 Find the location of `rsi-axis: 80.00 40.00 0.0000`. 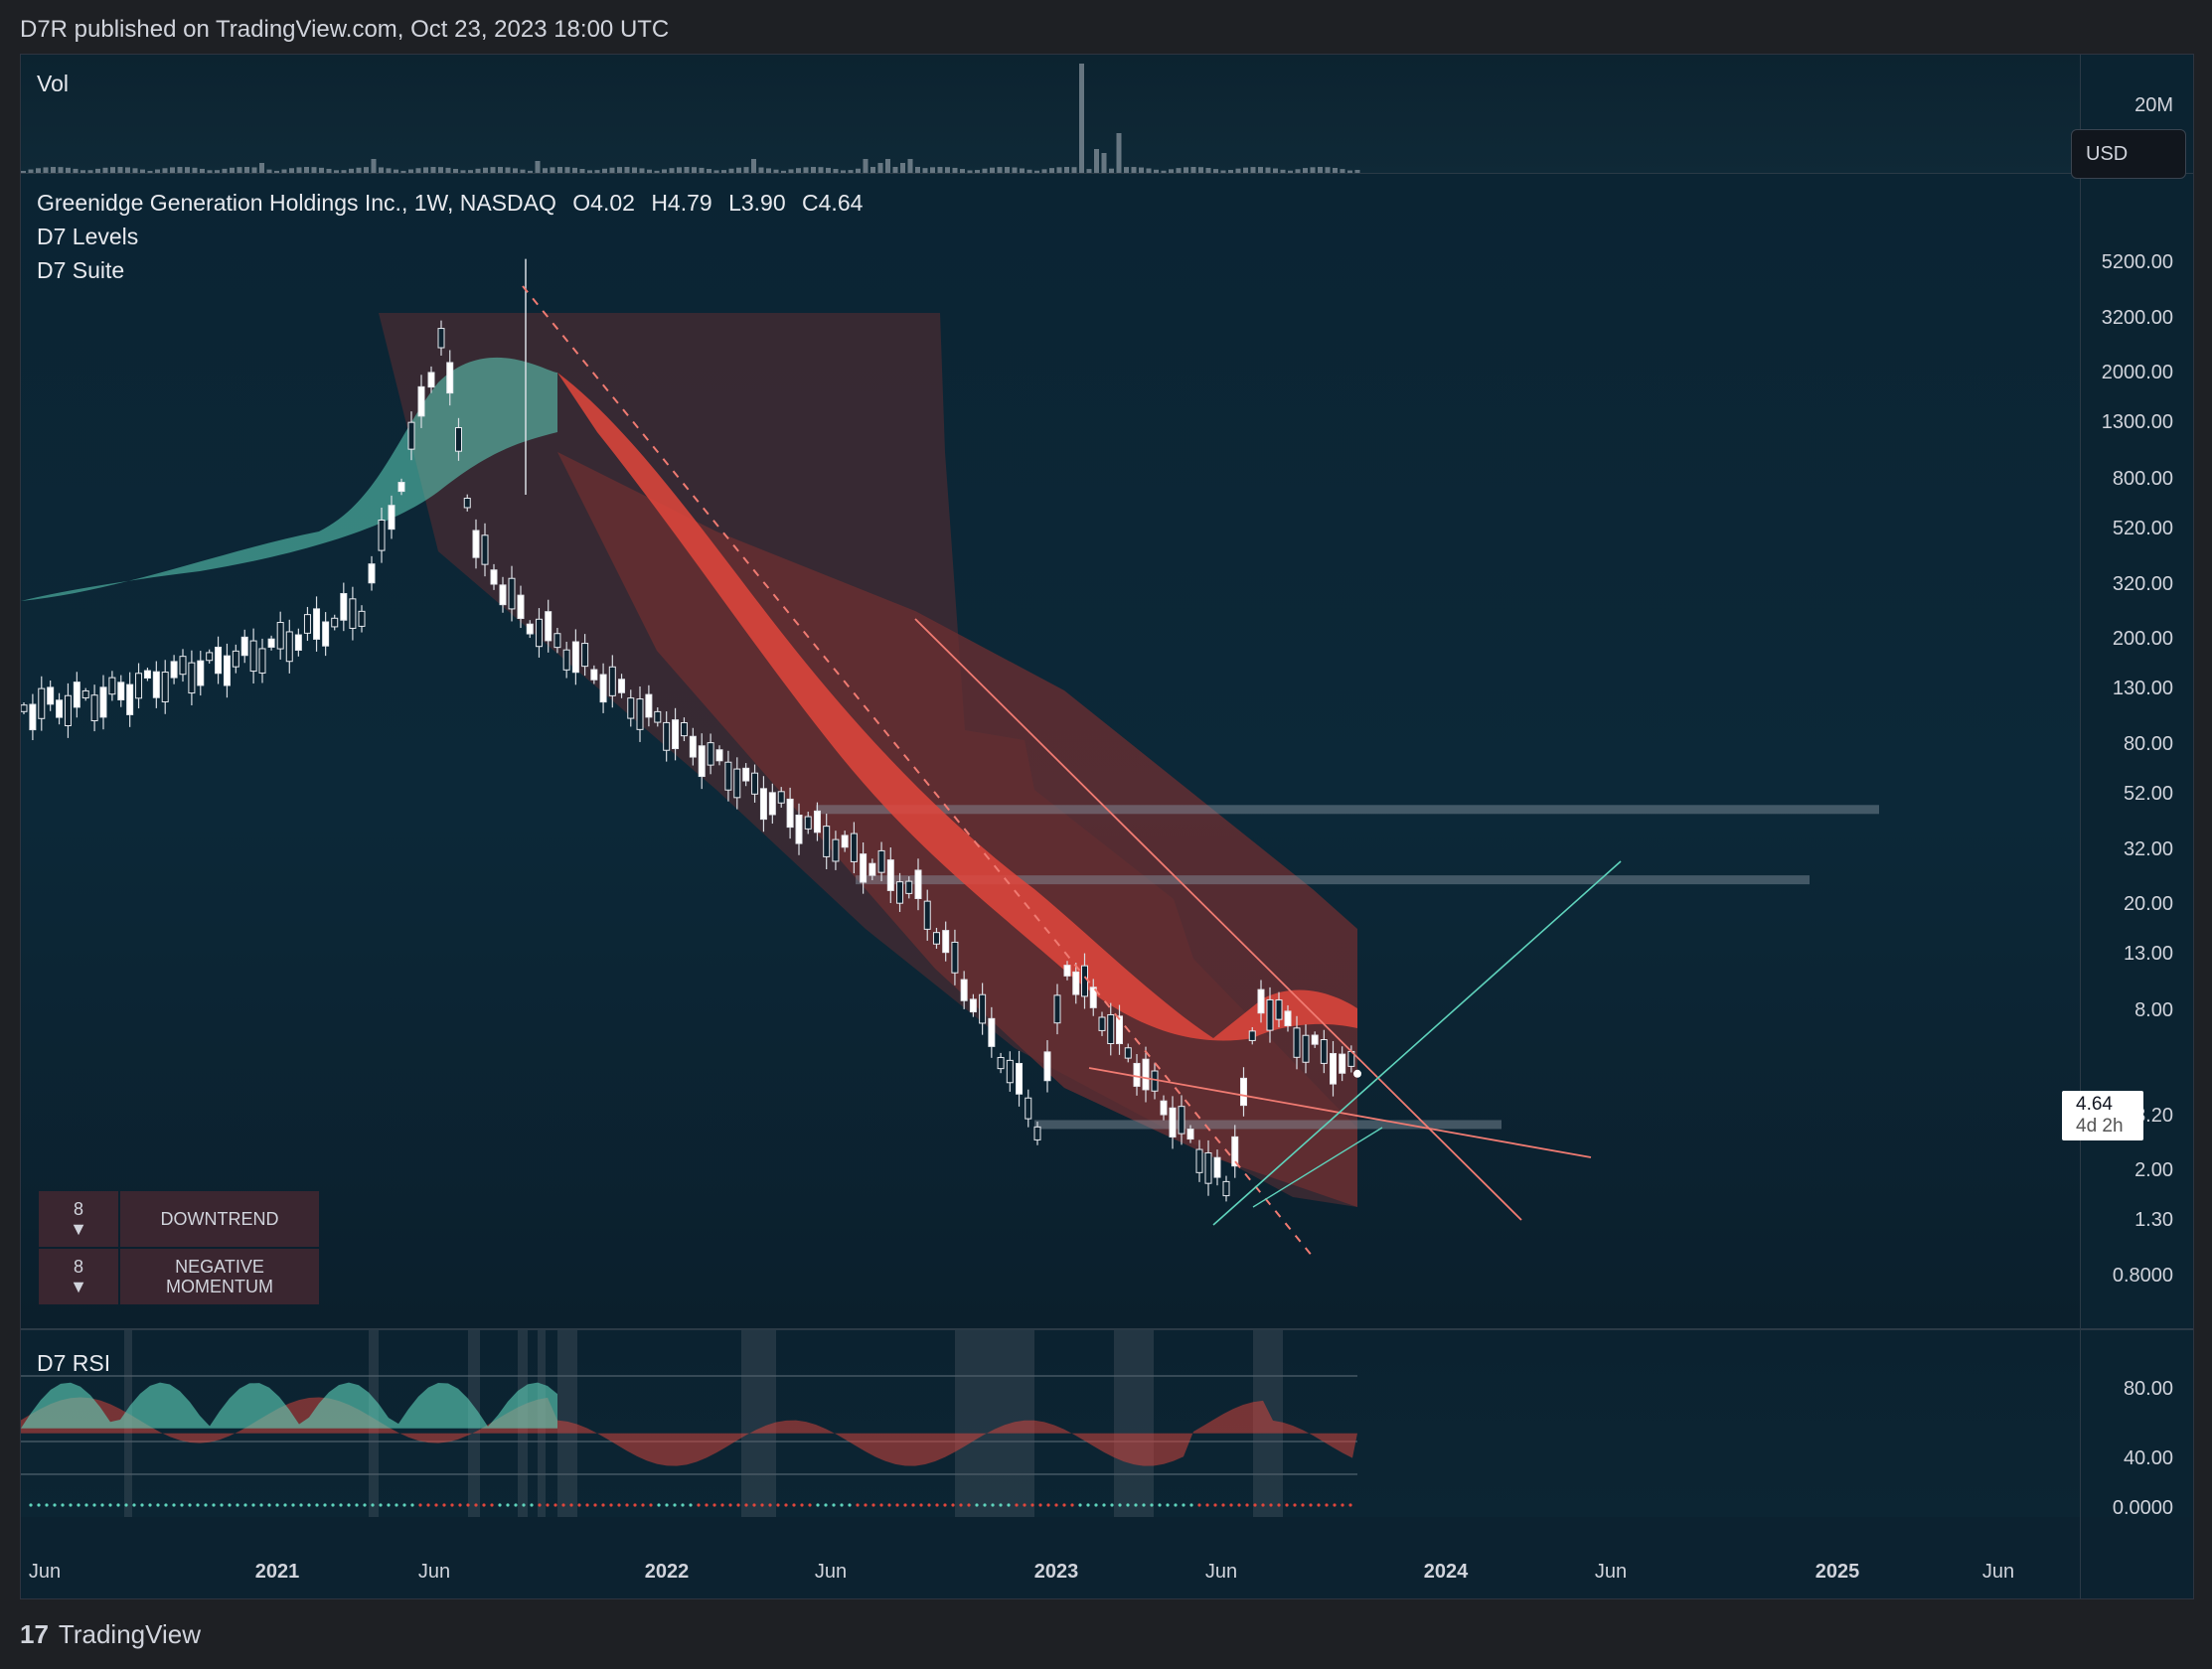

rsi-axis: 80.00 40.00 0.0000 is located at coordinates (2136, 1424).